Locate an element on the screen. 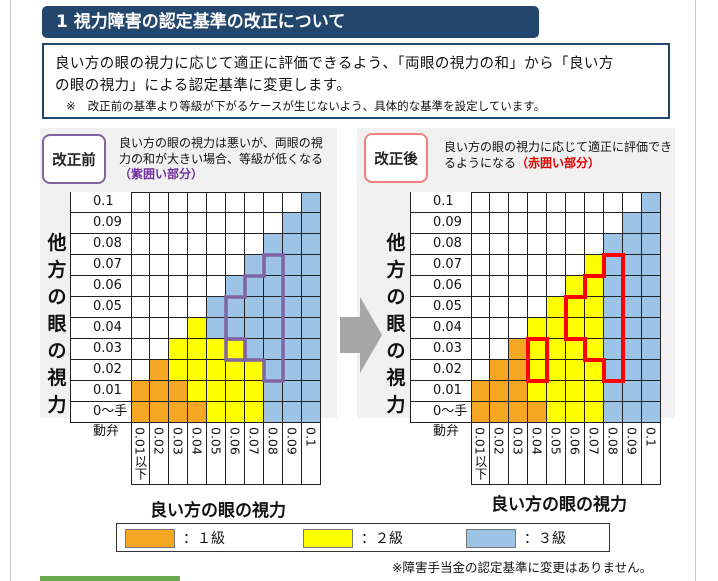 The height and width of the screenshot is (581, 718). column-label-text: 0.07 is located at coordinates (254, 441).